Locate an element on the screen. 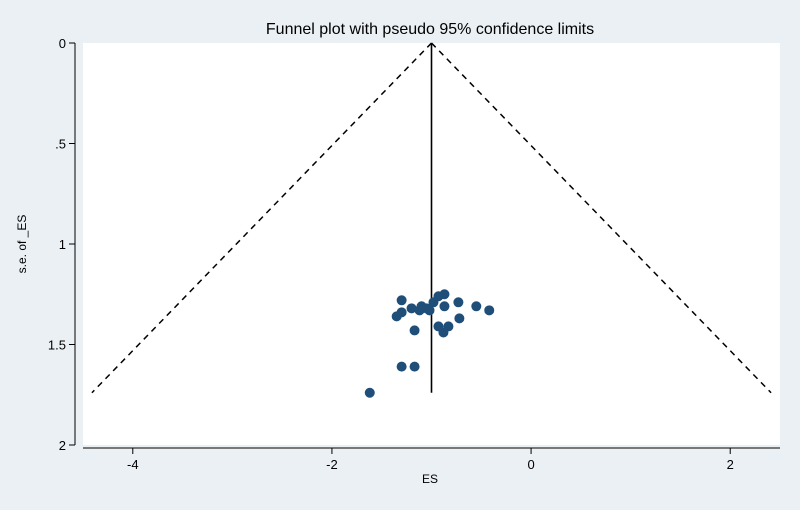  x-tick-label: -2 is located at coordinates (332, 464).